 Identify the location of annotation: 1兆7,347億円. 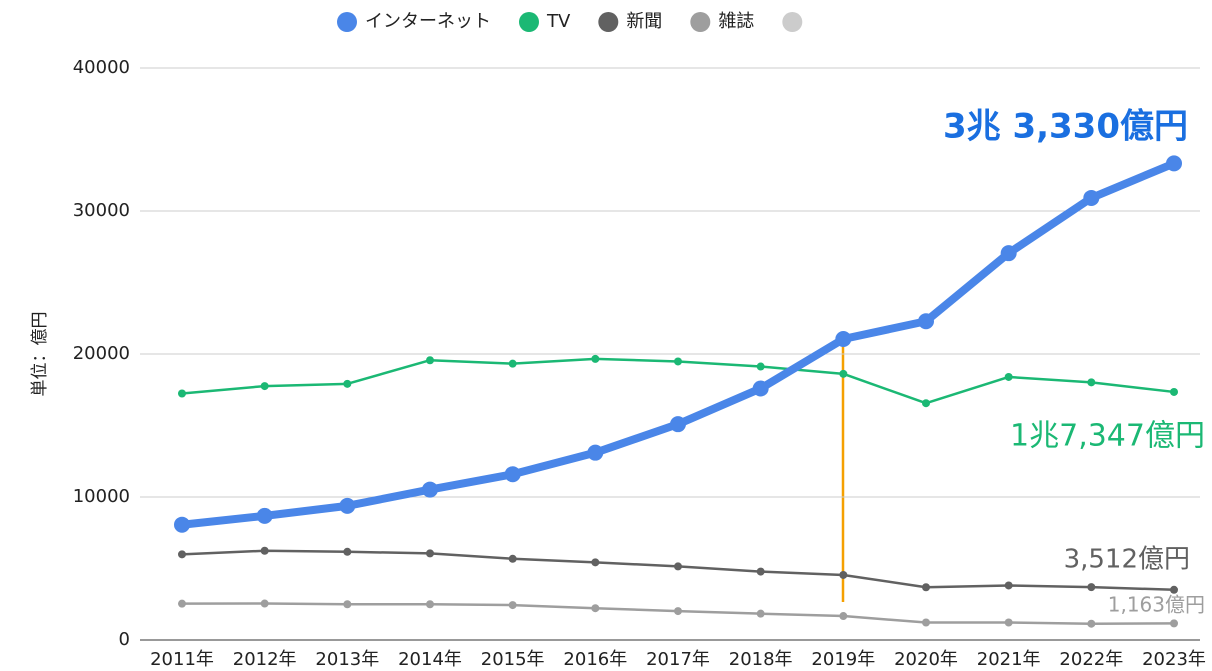
(1107, 436).